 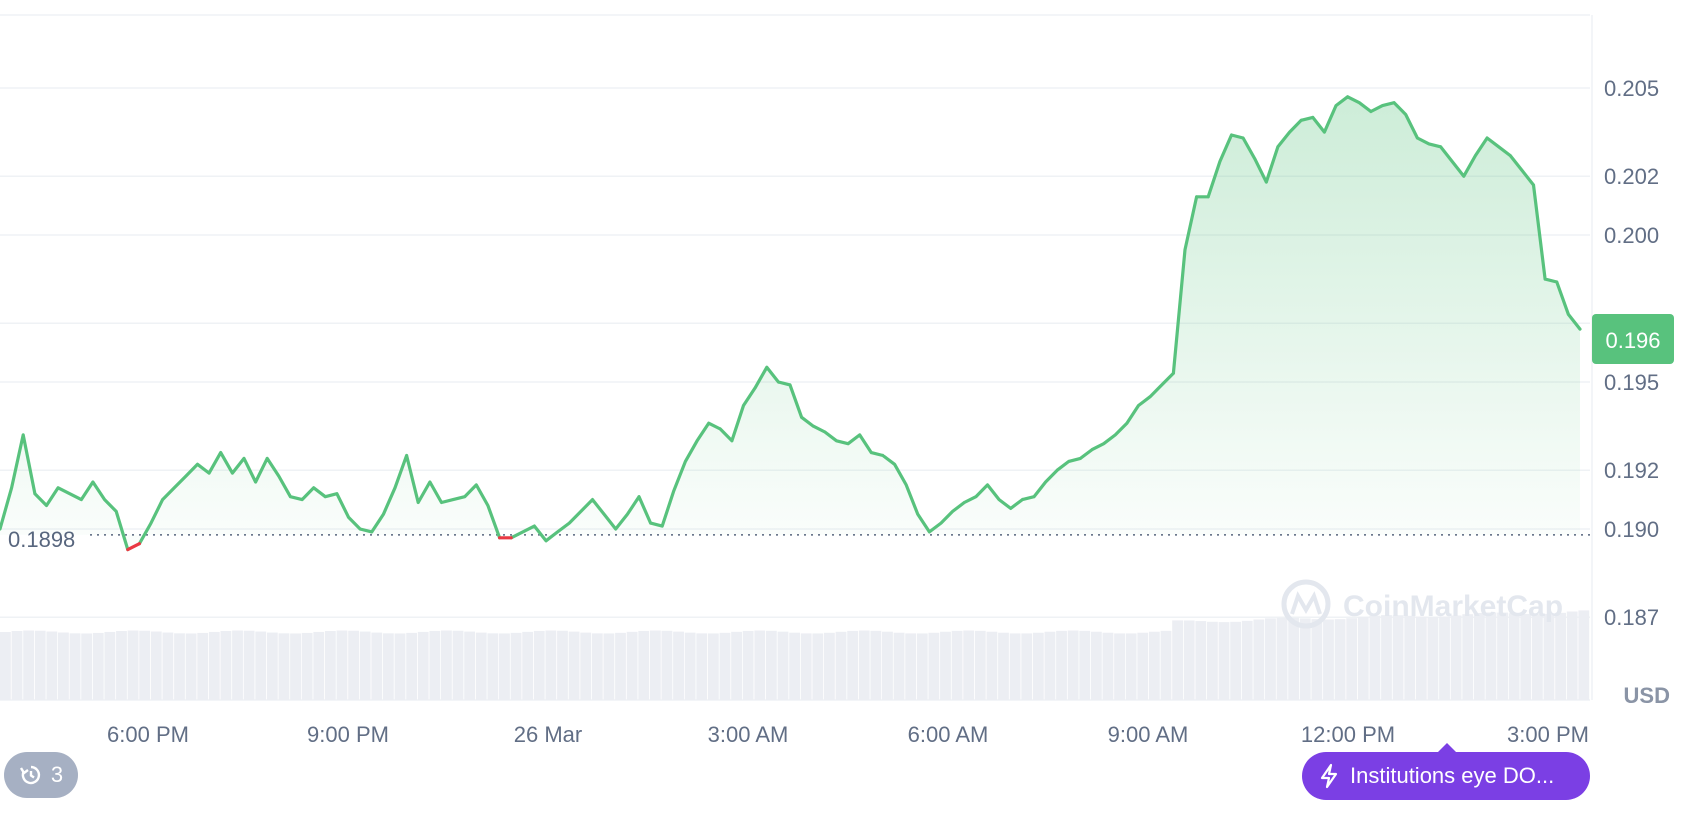 I want to click on watermark-text: CoinMarketCap, so click(x=1453, y=606).